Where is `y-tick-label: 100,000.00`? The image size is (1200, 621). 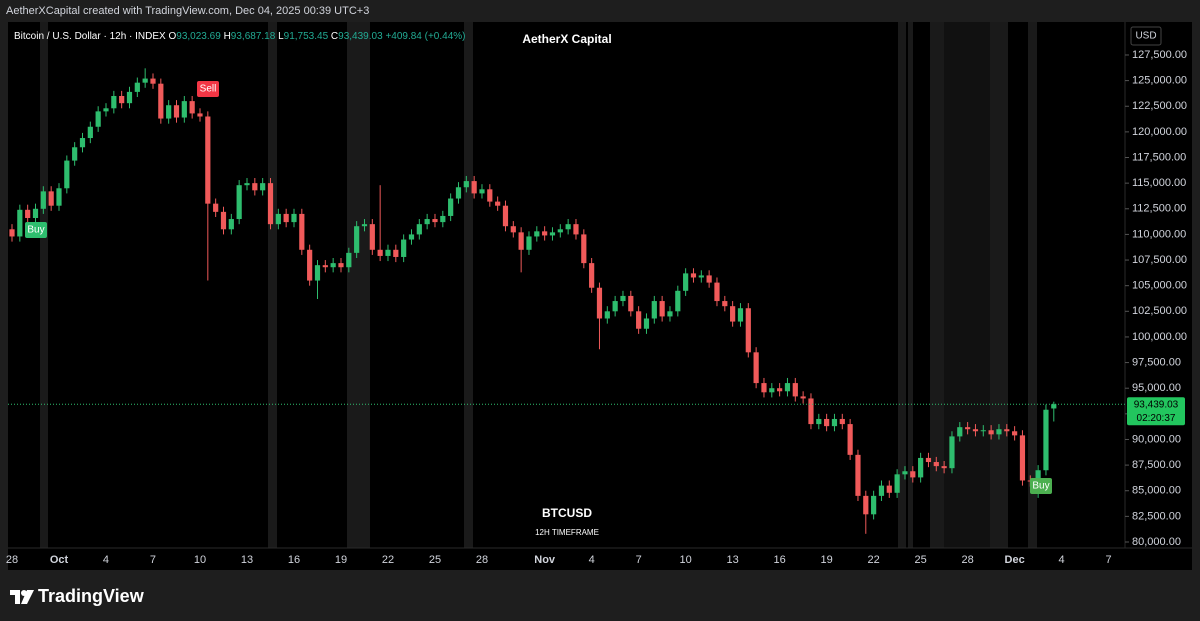 y-tick-label: 100,000.00 is located at coordinates (1159, 337).